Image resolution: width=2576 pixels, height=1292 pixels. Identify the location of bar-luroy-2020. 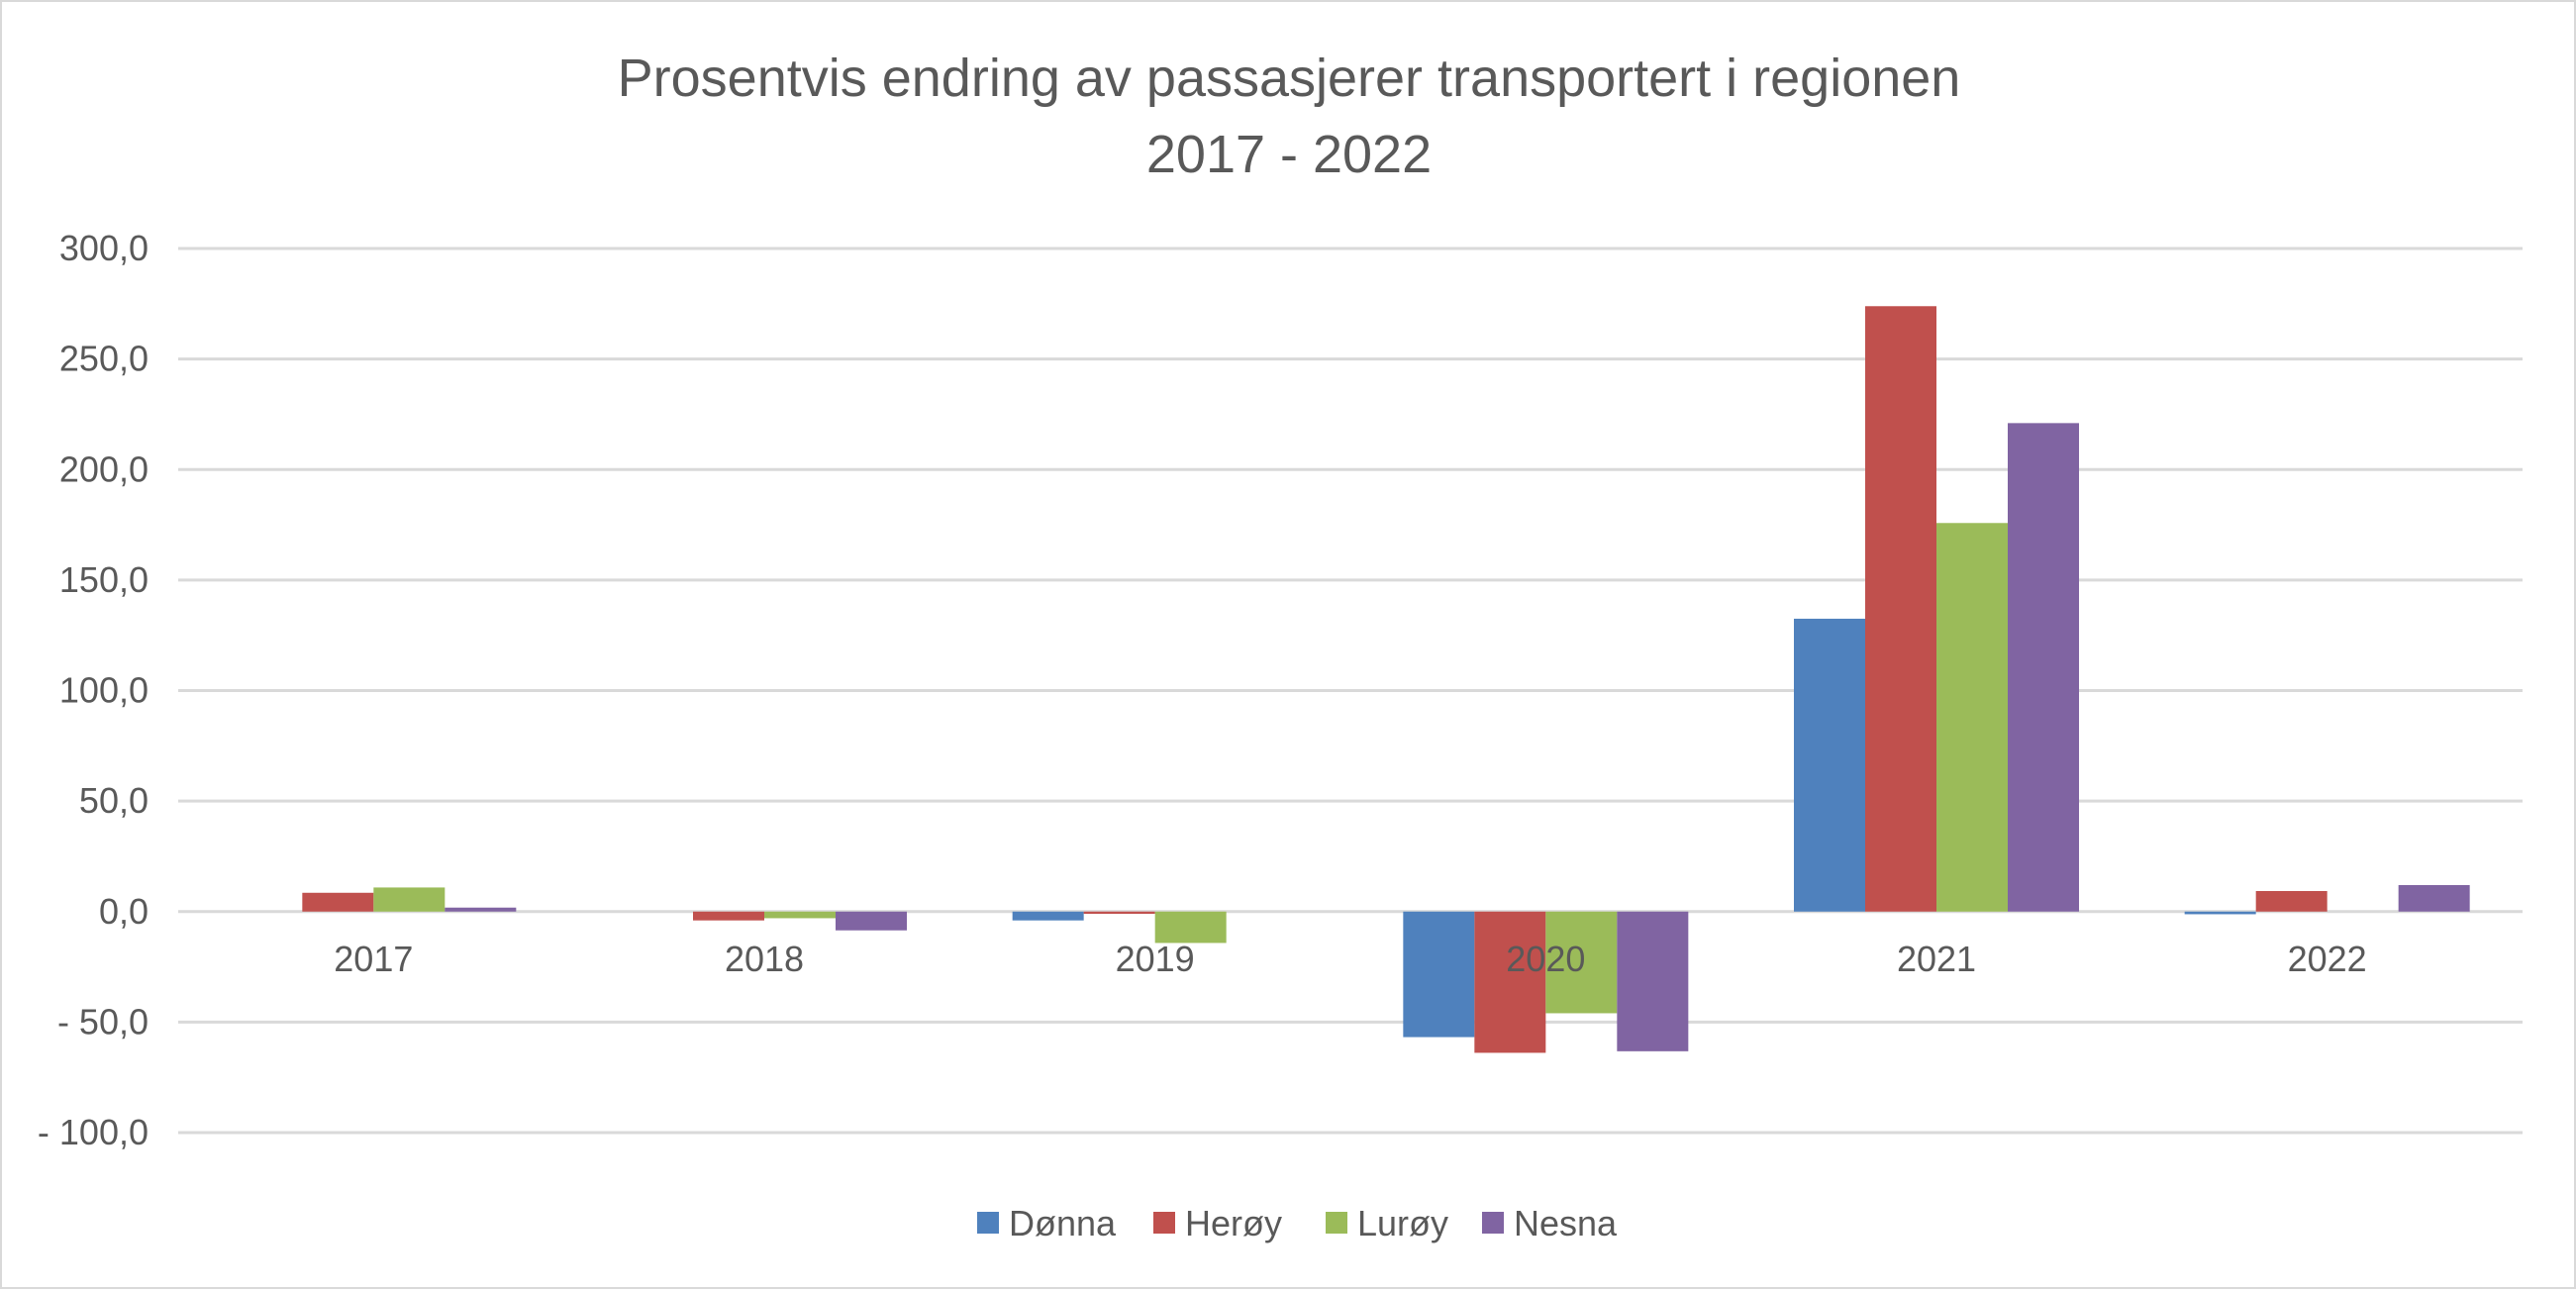
(1582, 962).